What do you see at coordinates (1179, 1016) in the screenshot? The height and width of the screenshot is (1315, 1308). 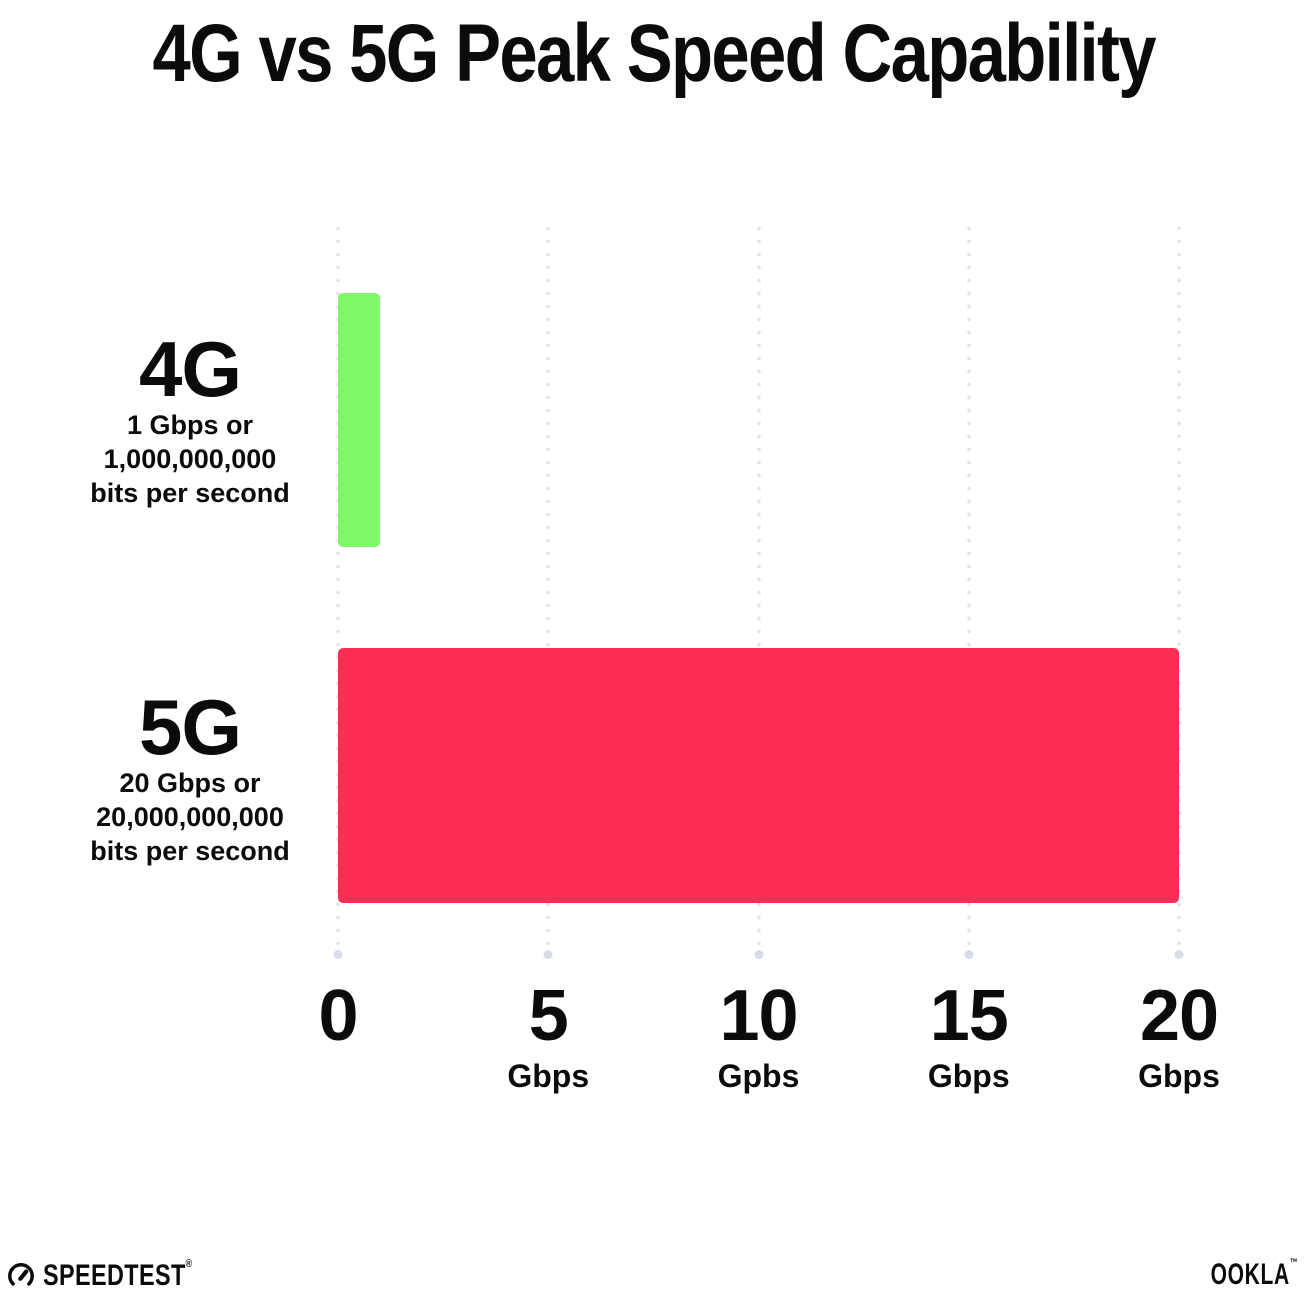 I see `x-tick-20-value: 20` at bounding box center [1179, 1016].